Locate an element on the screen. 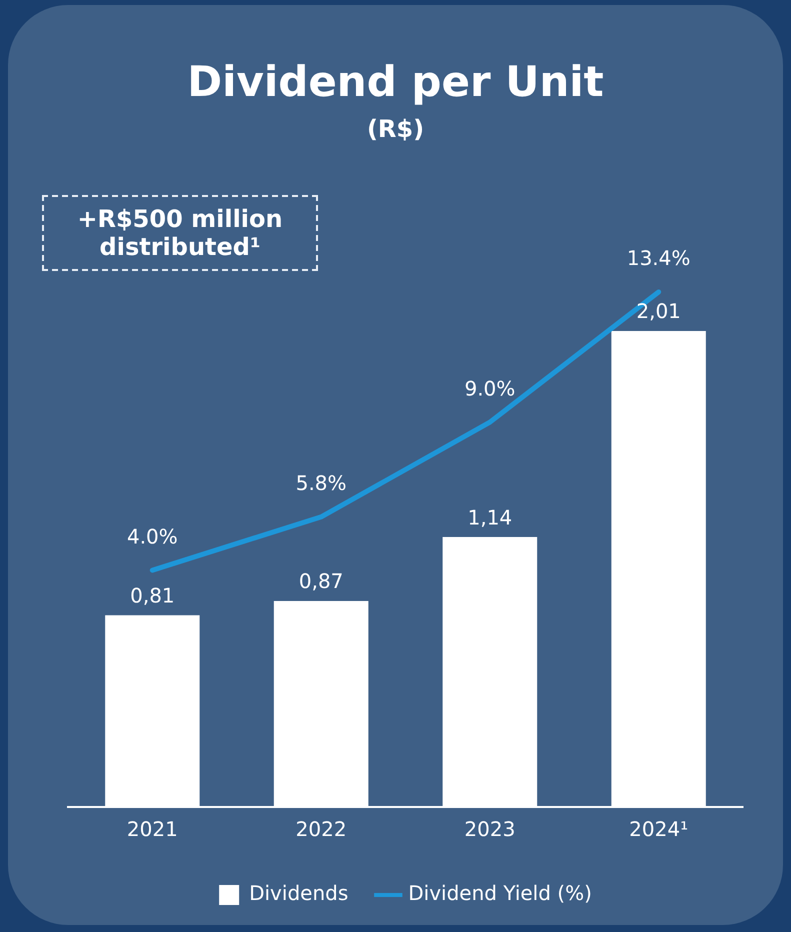 The image size is (791, 932). data-label: 2,01 is located at coordinates (658, 311).